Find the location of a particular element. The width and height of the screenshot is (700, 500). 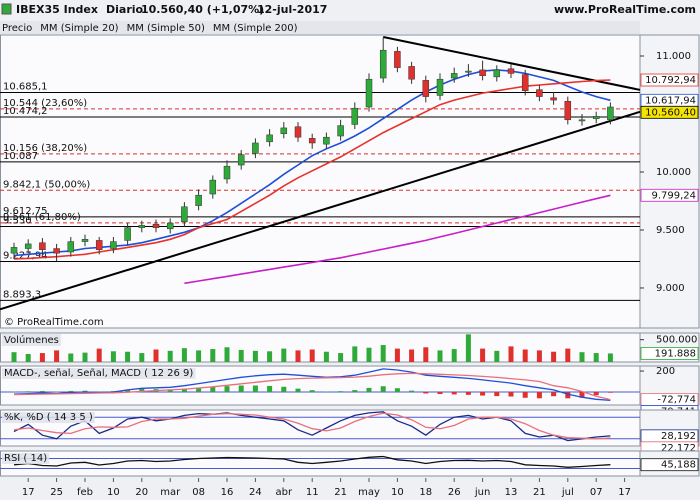

level-label: 9.612,75 is located at coordinates (25, 211).